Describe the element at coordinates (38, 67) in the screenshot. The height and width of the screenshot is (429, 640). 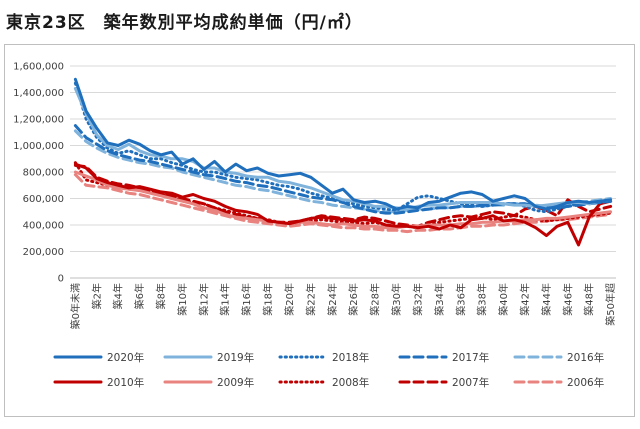
I see `y-tick-label: 1,600,000` at that location.